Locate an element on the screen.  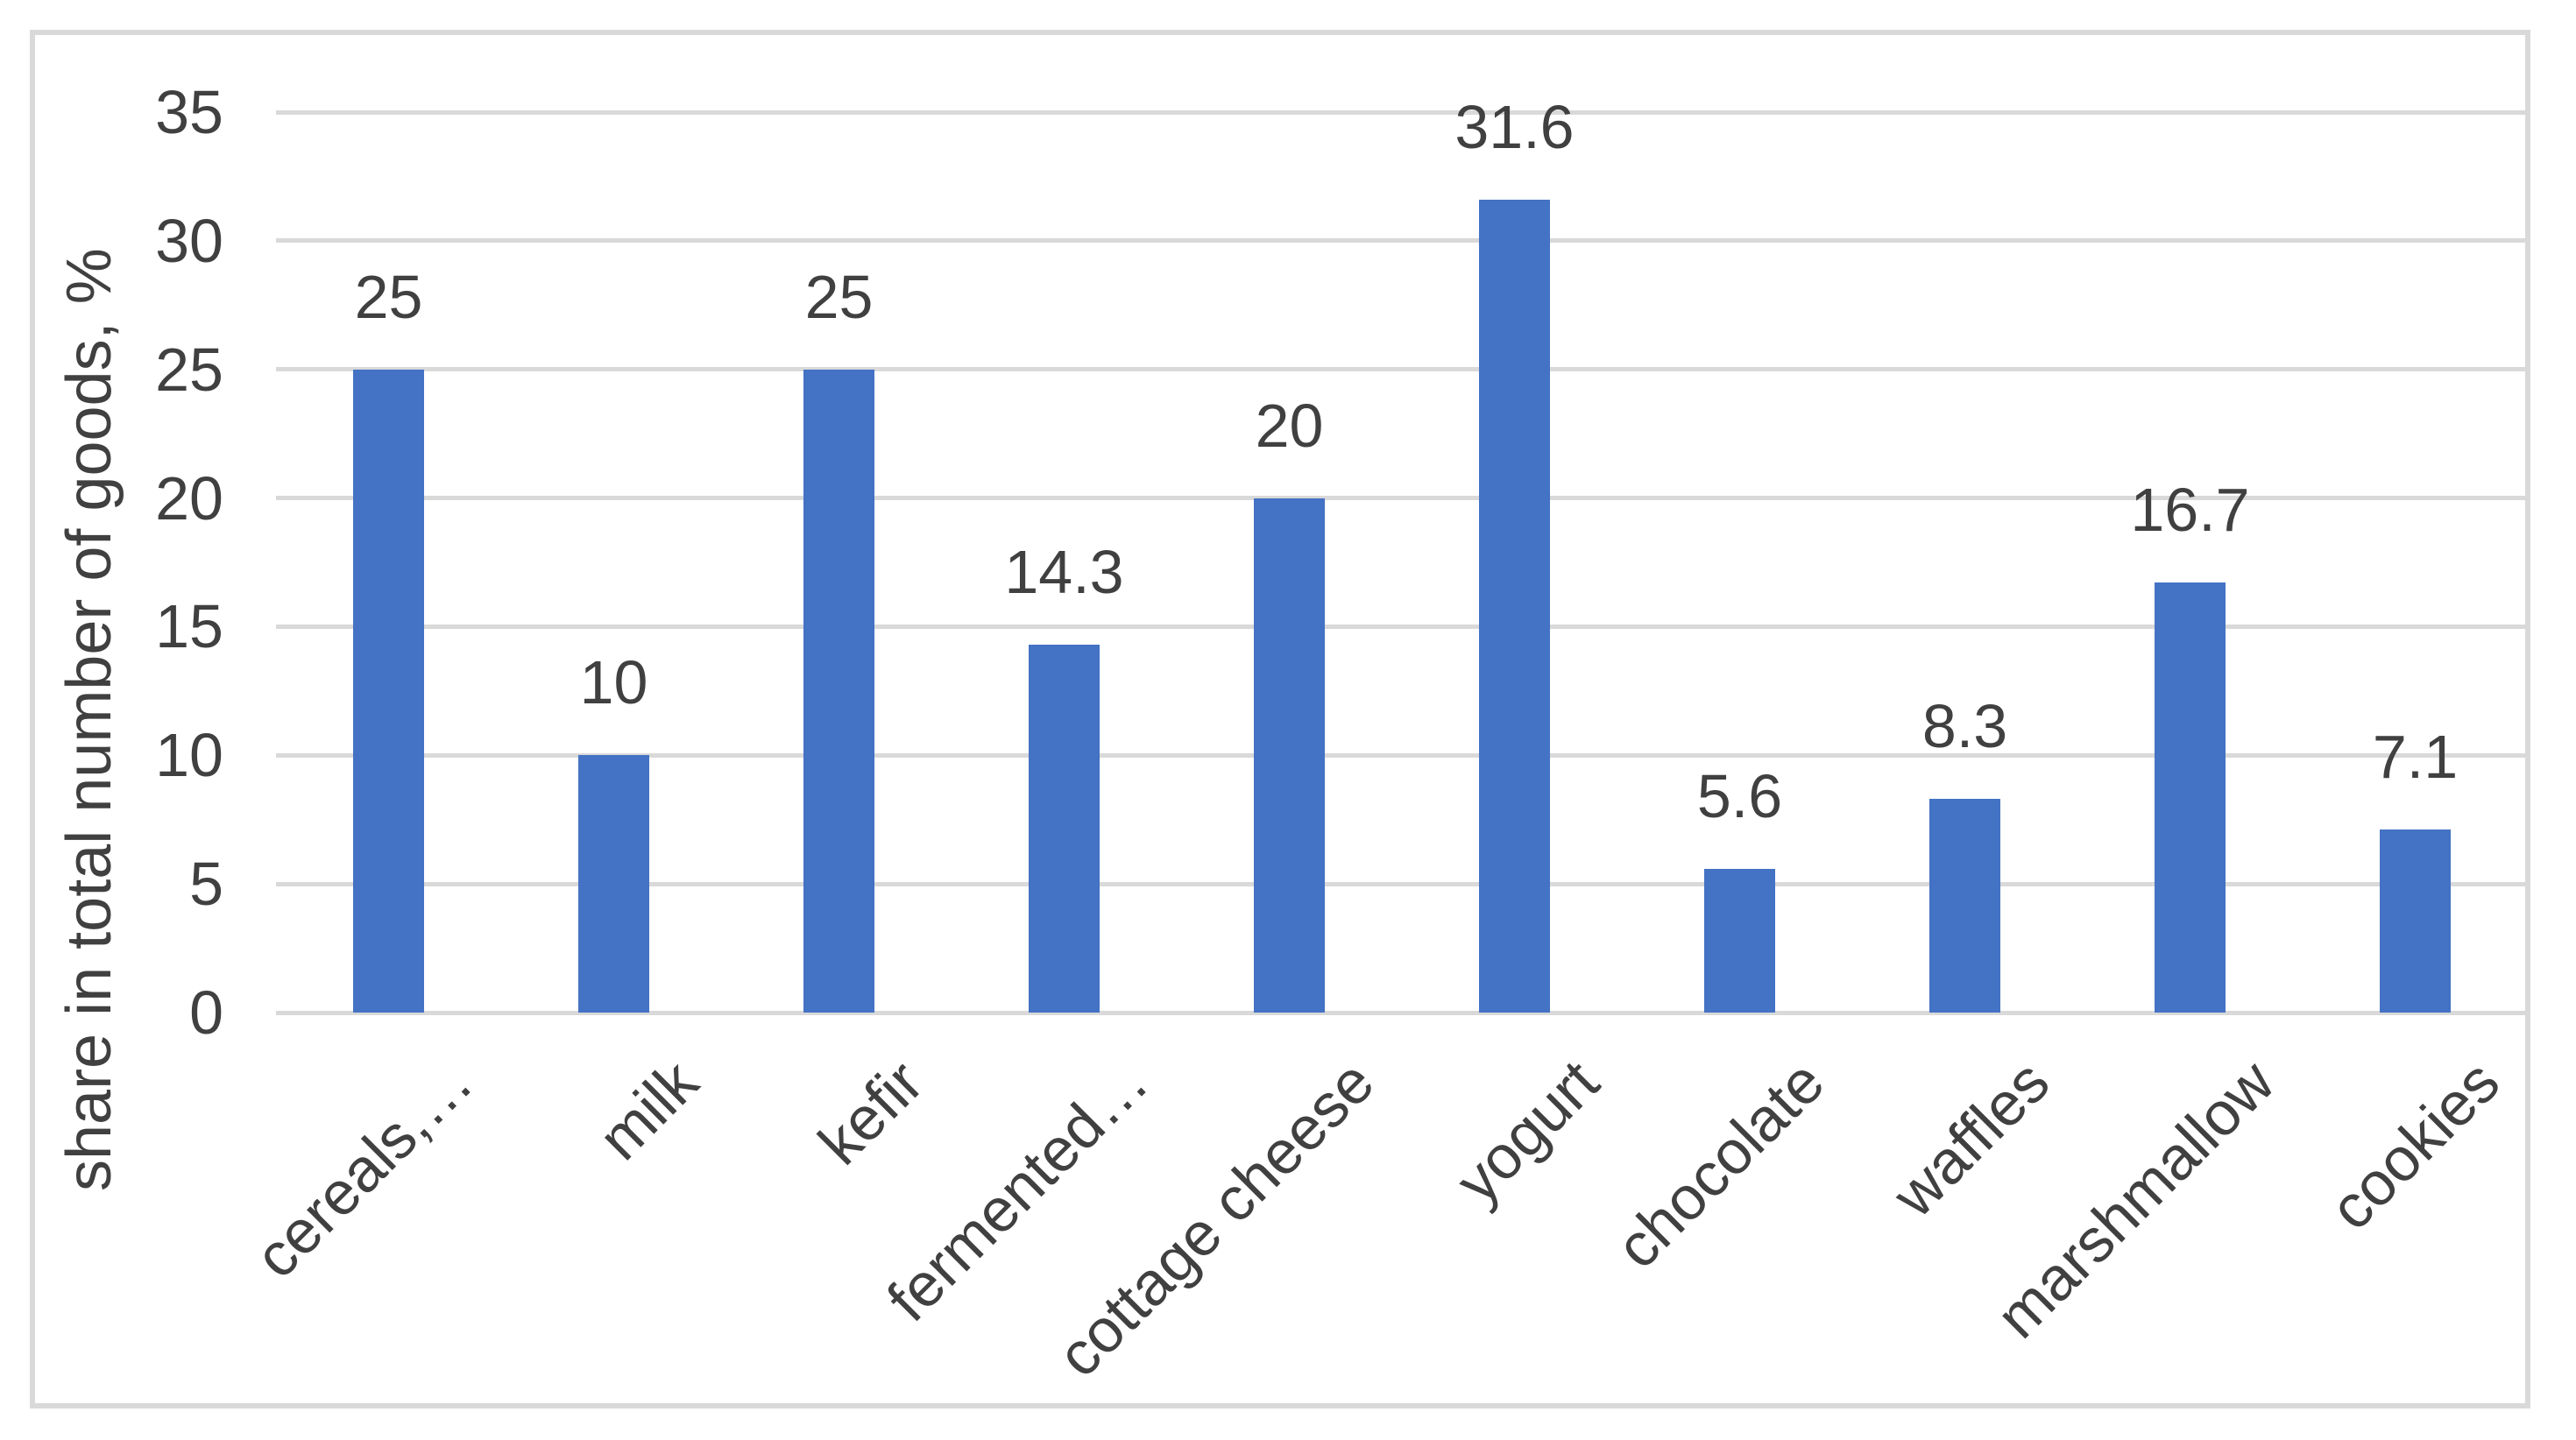
data-label-16.7: 16.7 is located at coordinates (2190, 510).